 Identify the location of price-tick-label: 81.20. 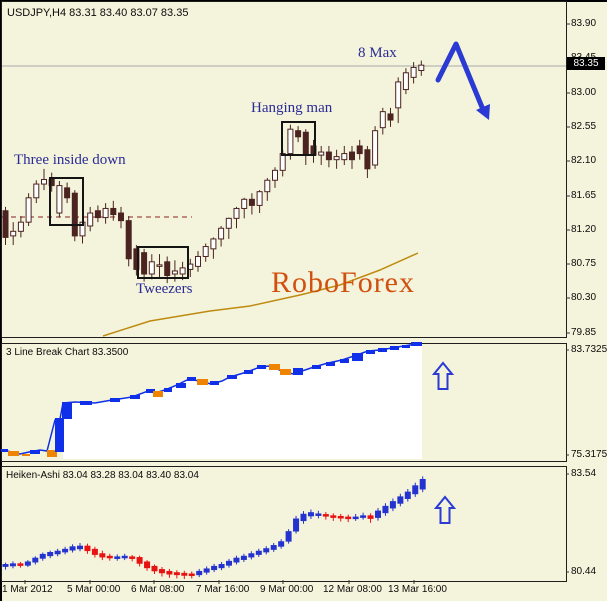
(584, 229).